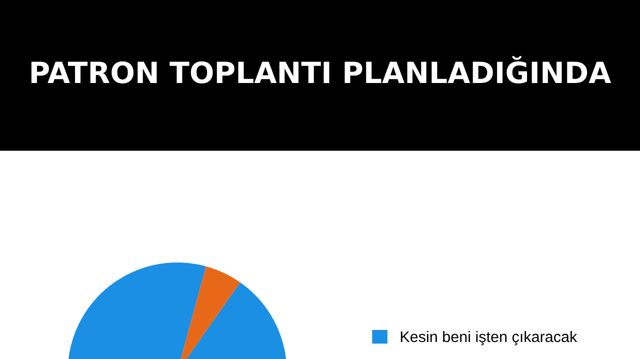 This screenshot has height=359, width=640. Describe the element at coordinates (321, 70) in the screenshot. I see `chart-title: PATRON TOPLANTI PLANLADIĞINDA` at that location.